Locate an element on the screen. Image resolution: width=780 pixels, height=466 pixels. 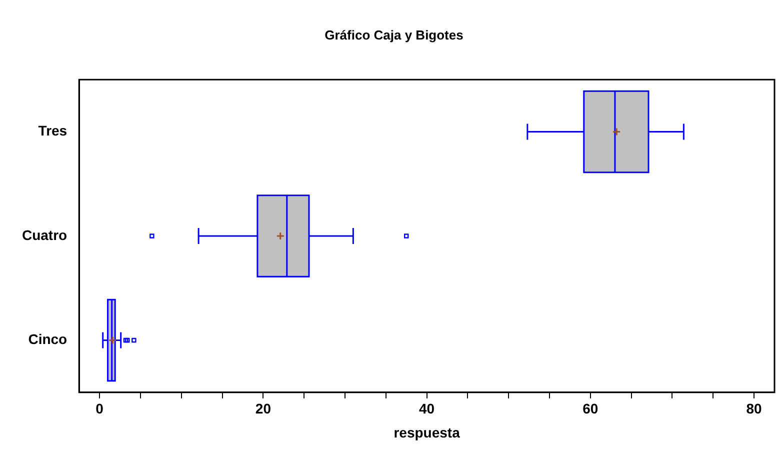
y-tick-label: Tres is located at coordinates (53, 130).